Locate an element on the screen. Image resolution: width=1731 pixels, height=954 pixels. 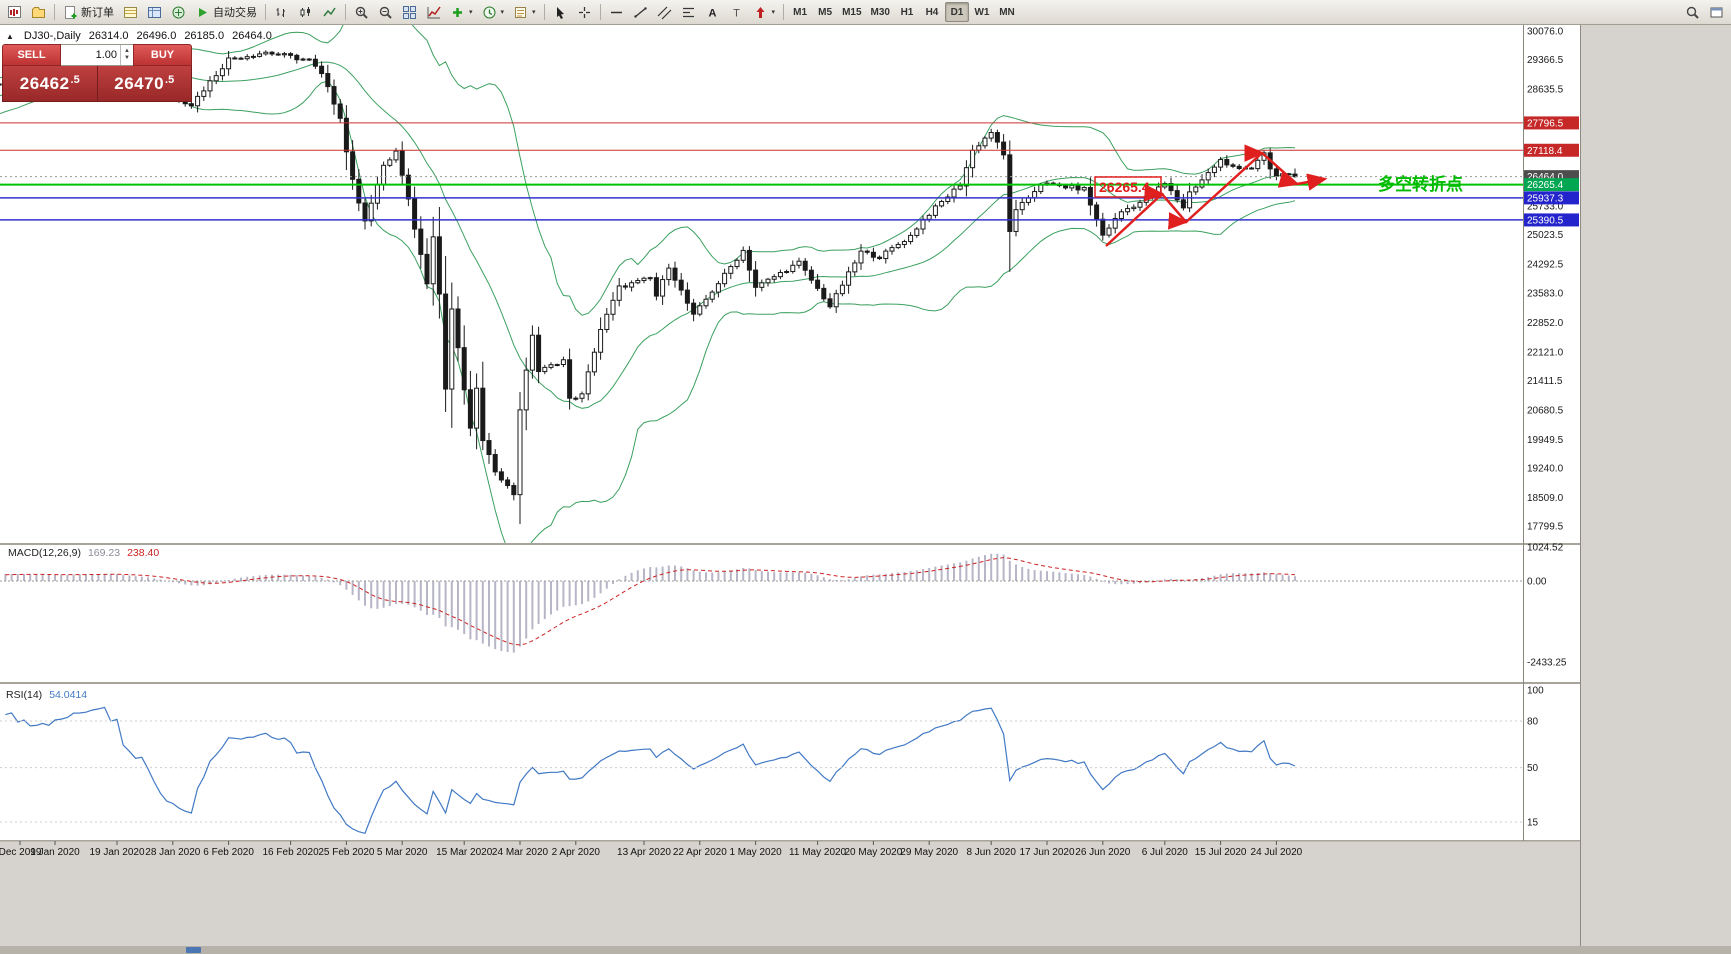
period-button: ▾ is located at coordinates (493, 12).